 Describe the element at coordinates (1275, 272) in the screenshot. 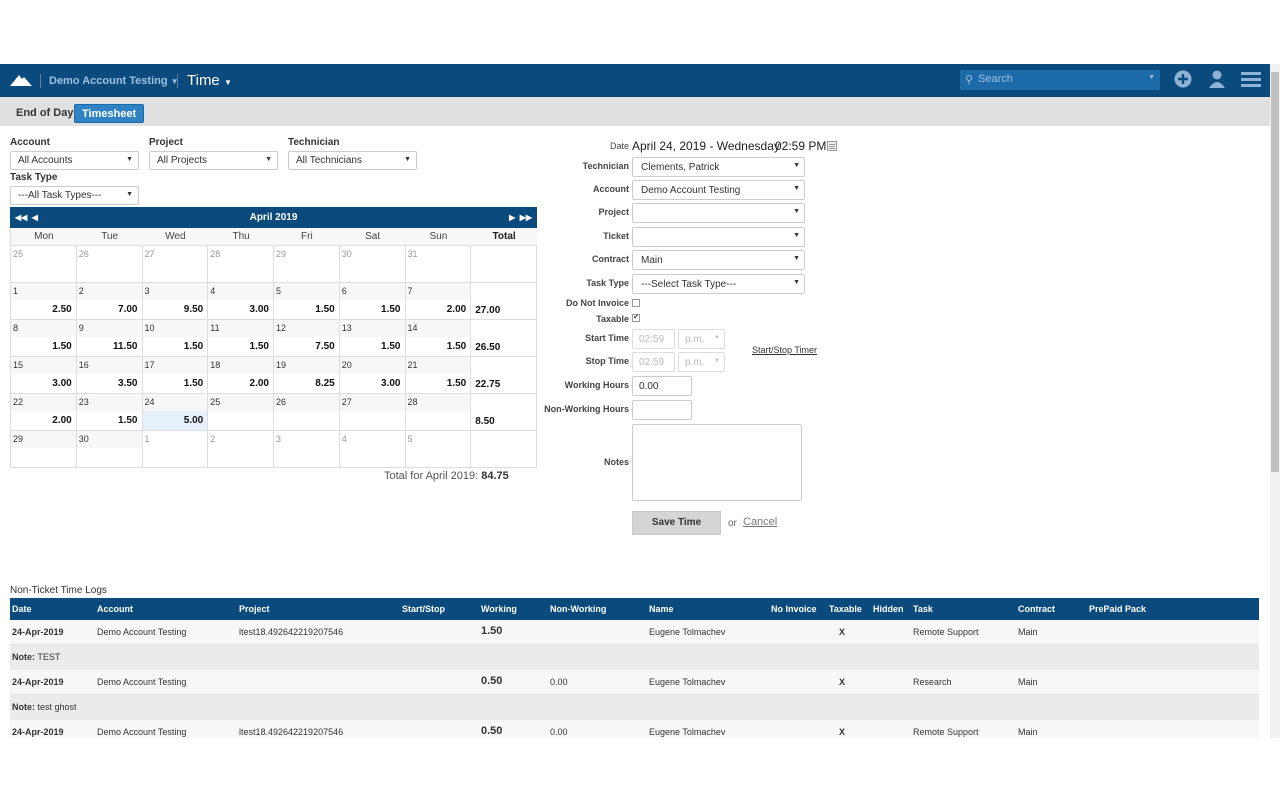

I see `scrollbar-thumb` at that location.